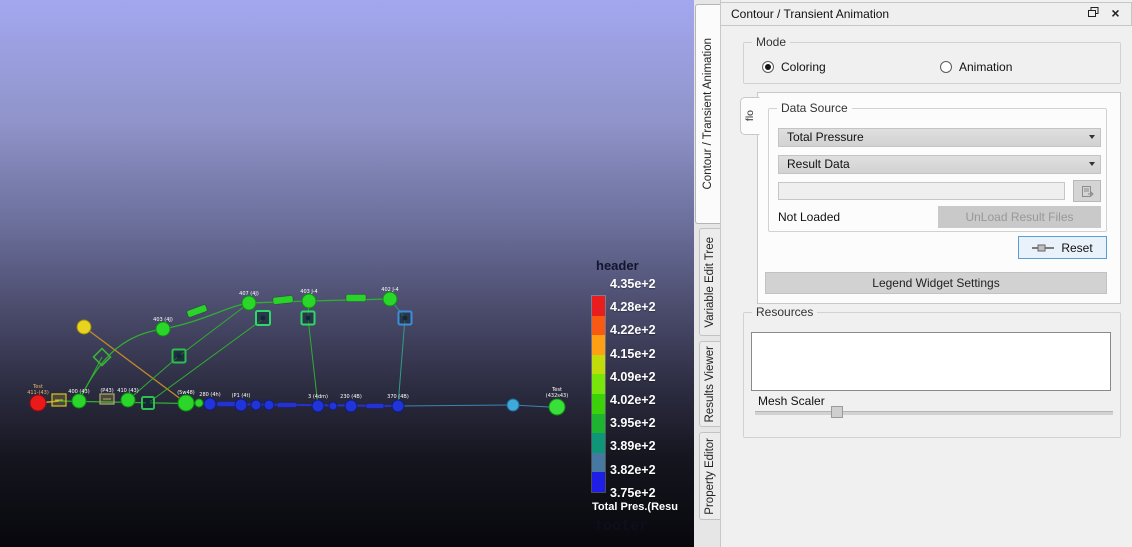  I want to click on coloring-radio: Coloring, so click(794, 67).